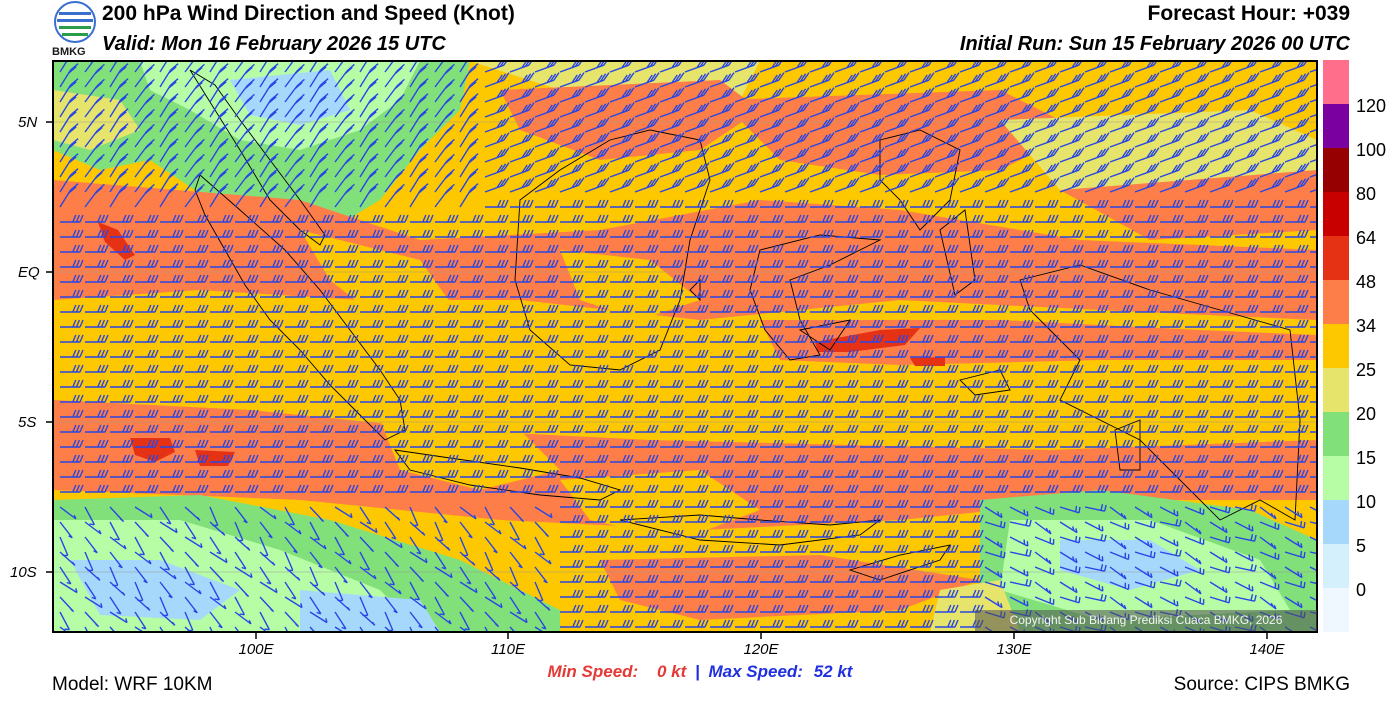 This screenshot has height=709, width=1400. Describe the element at coordinates (1366, 414) in the screenshot. I see `colorbar-label-20: 20` at that location.